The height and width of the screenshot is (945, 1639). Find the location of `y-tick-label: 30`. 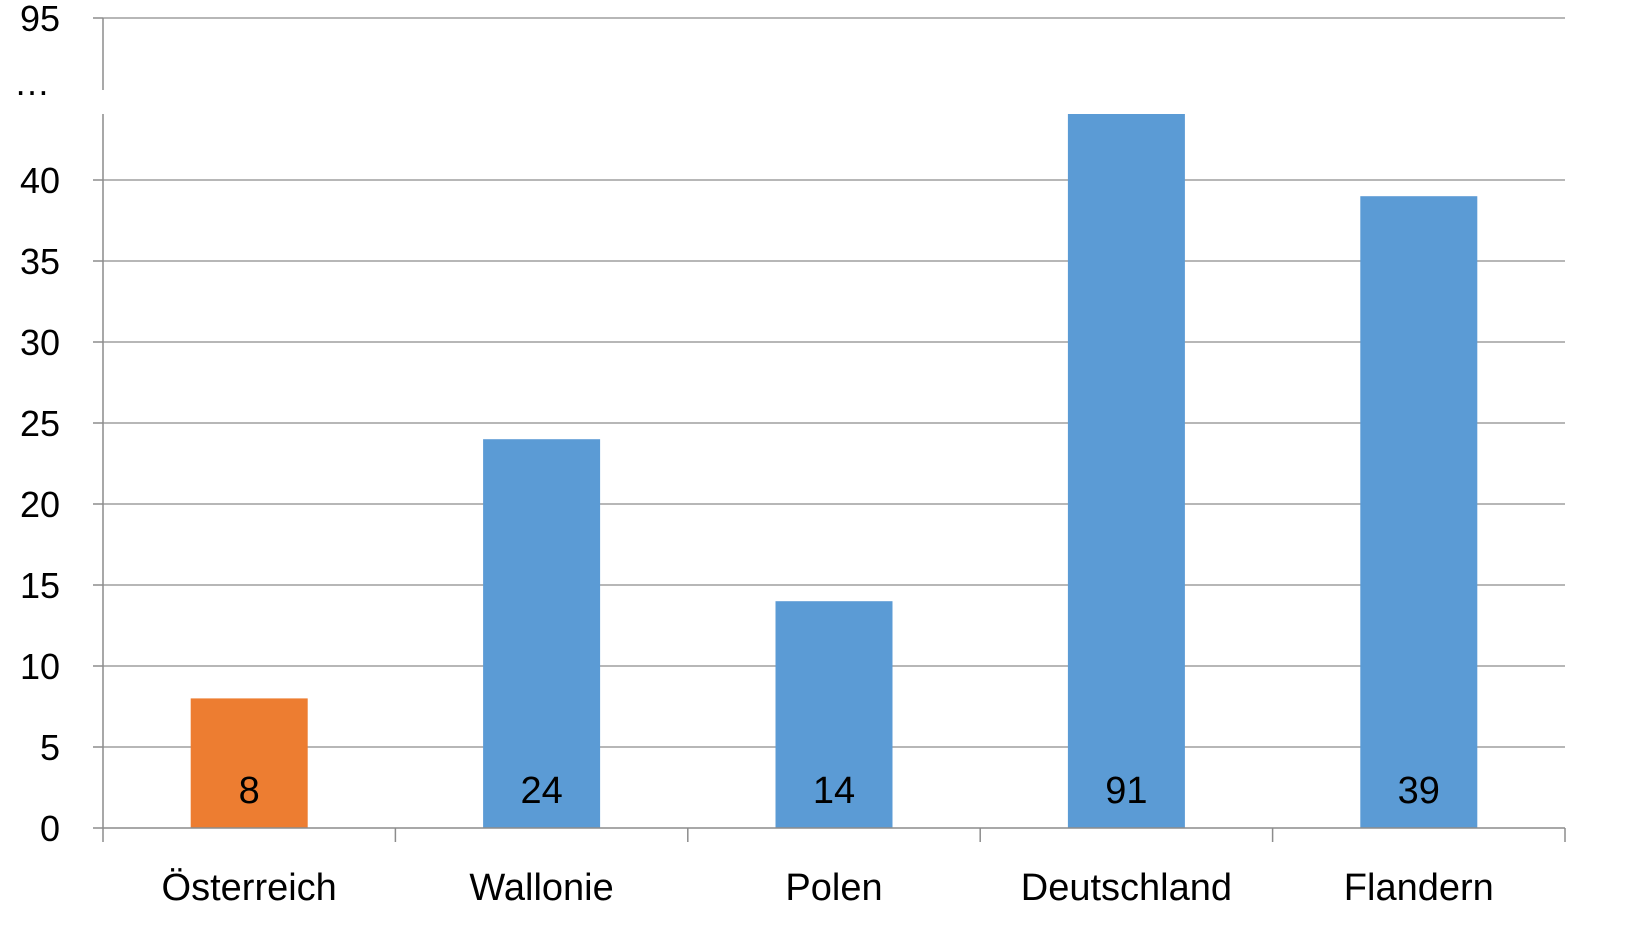

y-tick-label: 30 is located at coordinates (40, 342).